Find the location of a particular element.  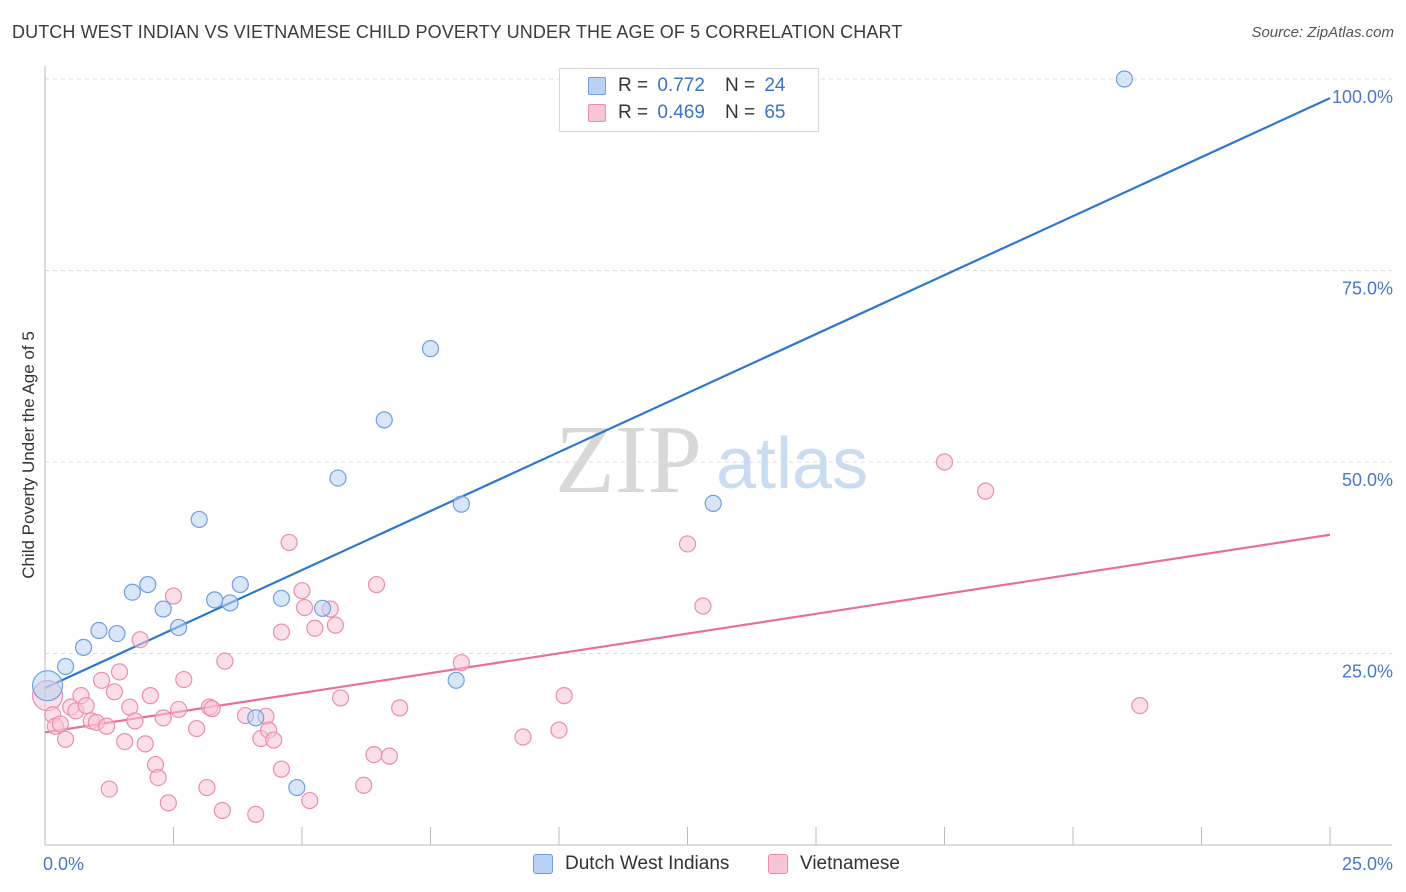

legend-row-dutch: R = 0.772 N = 24 is located at coordinates (686, 86).